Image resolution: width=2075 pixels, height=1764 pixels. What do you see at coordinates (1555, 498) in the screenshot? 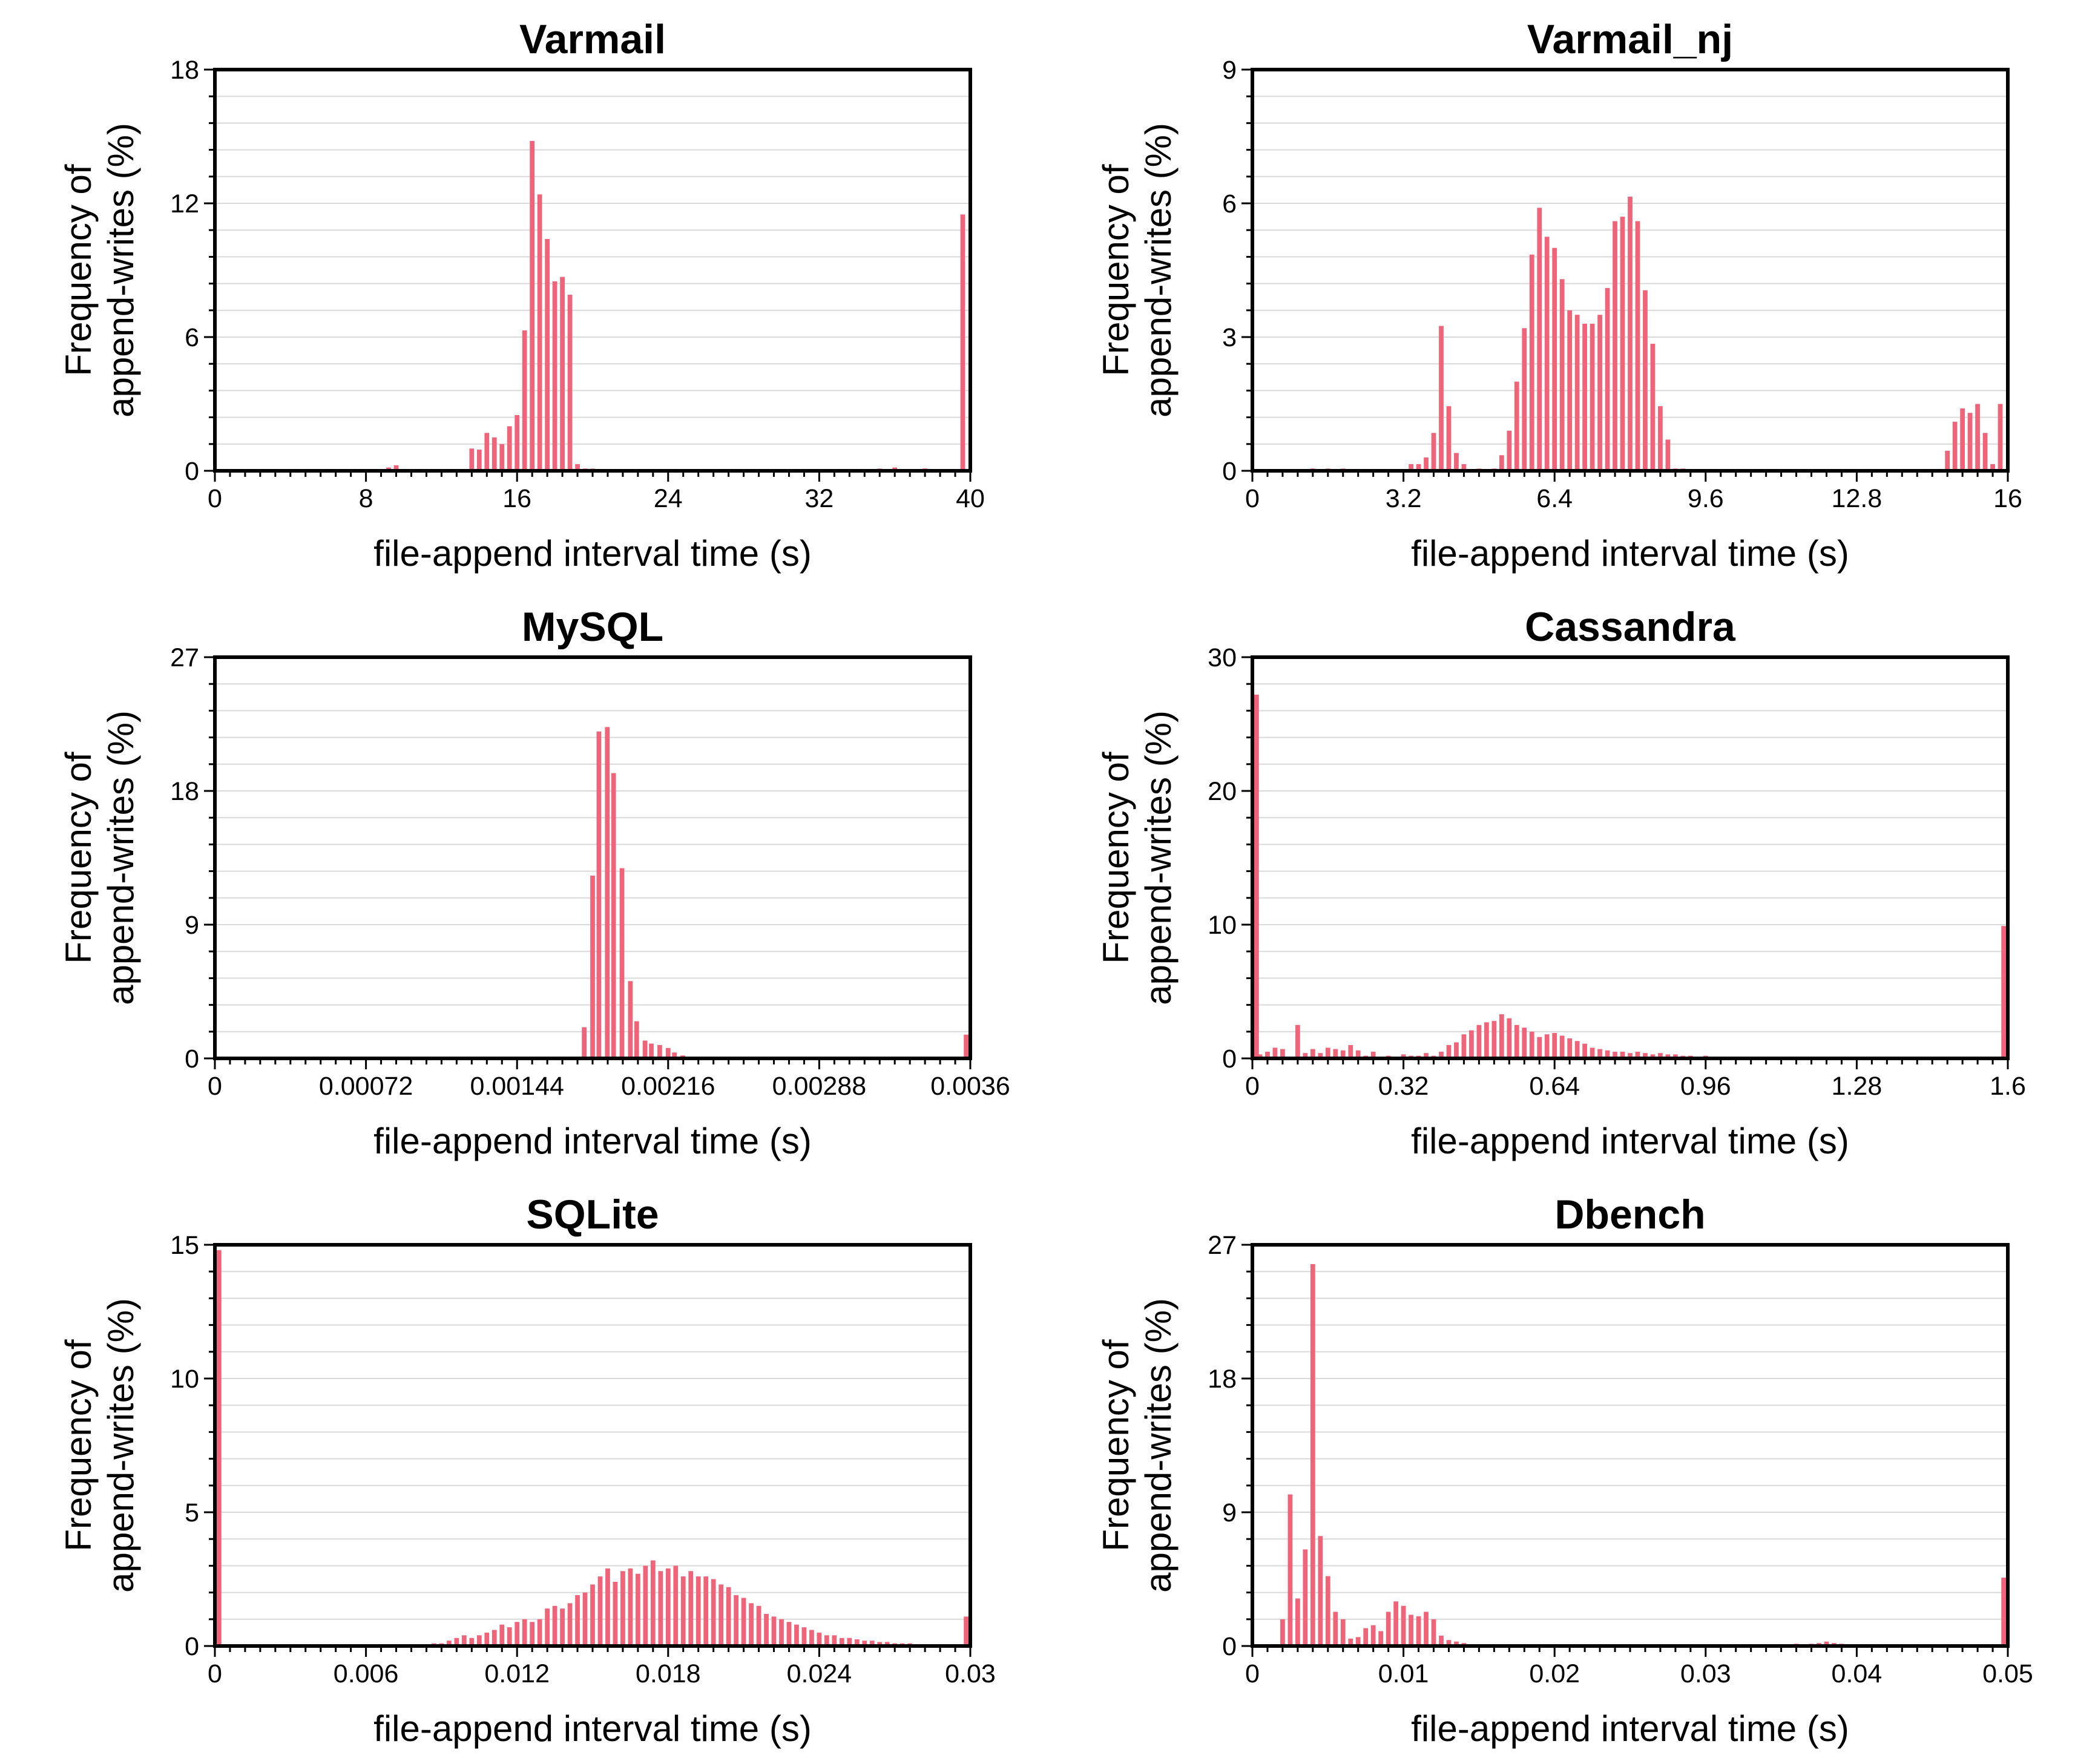
I see `x-tick-label: 6.4` at bounding box center [1555, 498].